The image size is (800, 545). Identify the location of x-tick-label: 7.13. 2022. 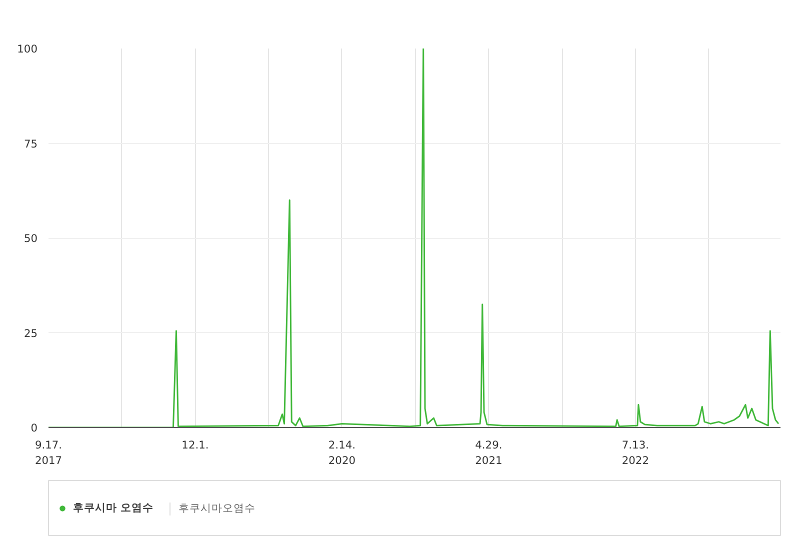
(635, 453).